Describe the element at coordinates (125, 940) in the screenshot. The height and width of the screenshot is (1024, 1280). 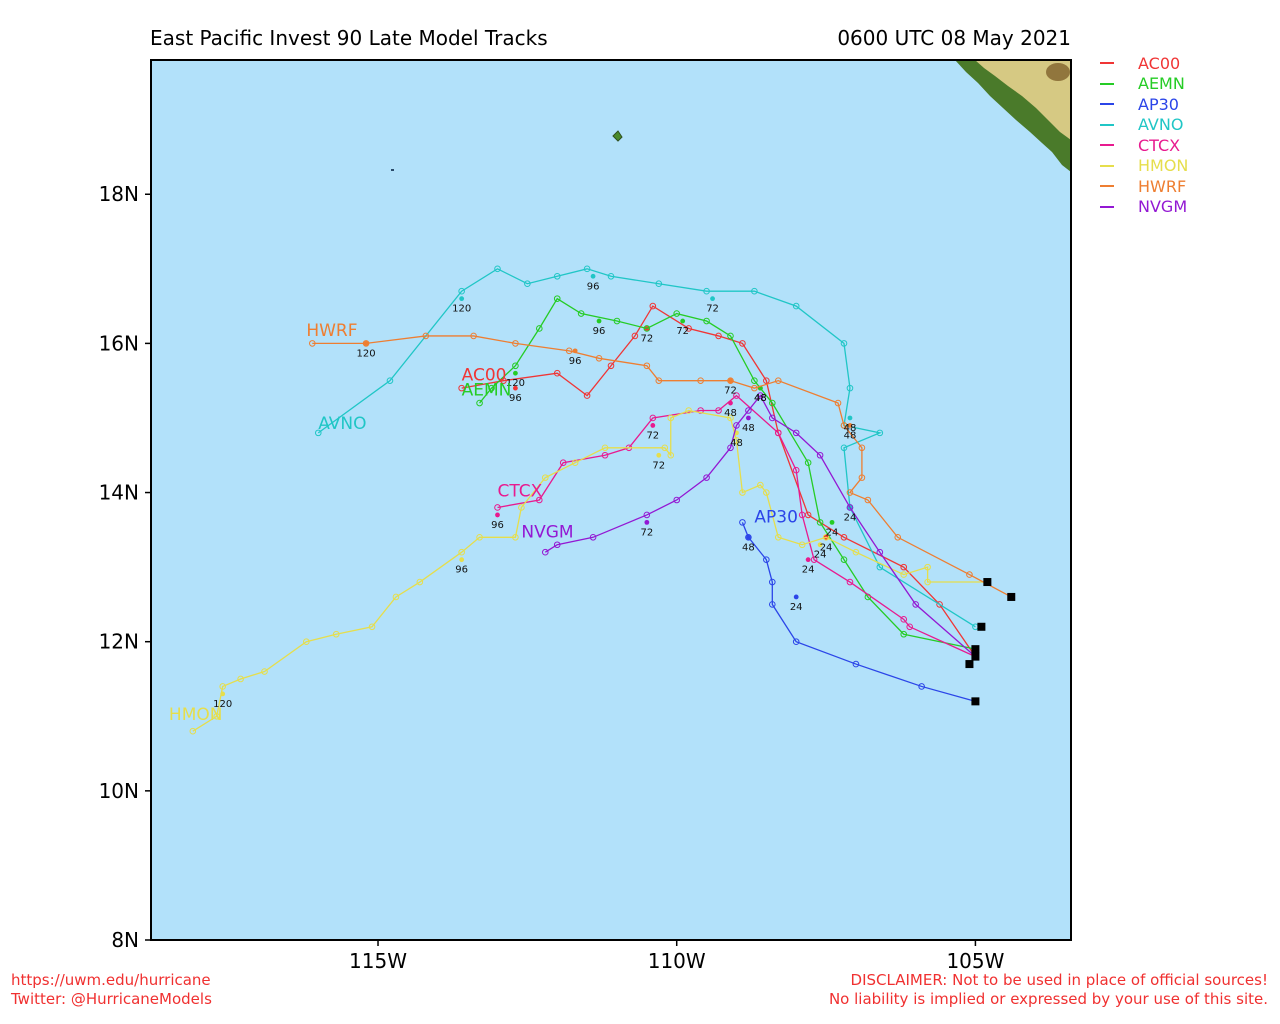
I see `lat-tick-label: 8N` at that location.